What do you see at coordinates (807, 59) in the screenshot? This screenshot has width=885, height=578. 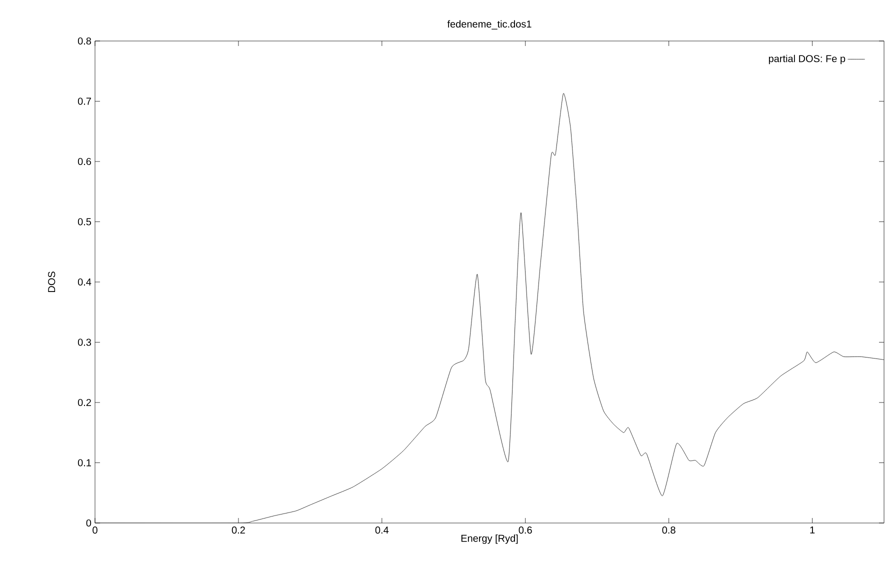 I see `legend-label: partial DOS: Fe p` at bounding box center [807, 59].